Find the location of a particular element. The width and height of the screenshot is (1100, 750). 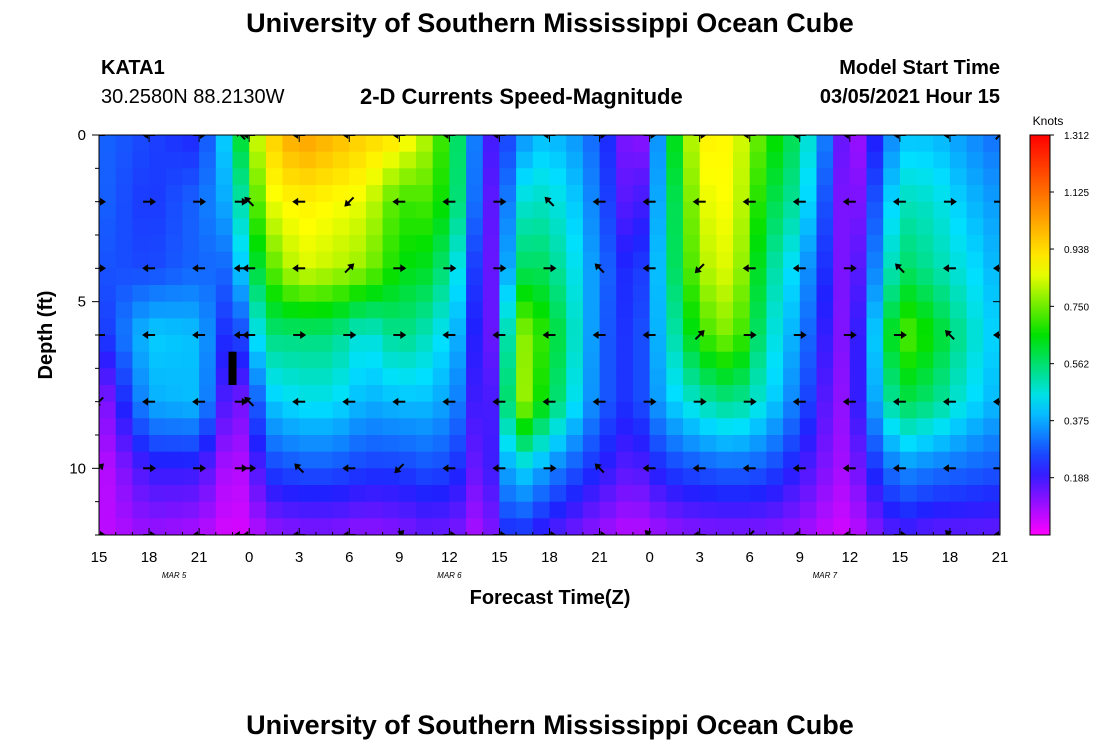

x-tick-label: 21 is located at coordinates (199, 557).